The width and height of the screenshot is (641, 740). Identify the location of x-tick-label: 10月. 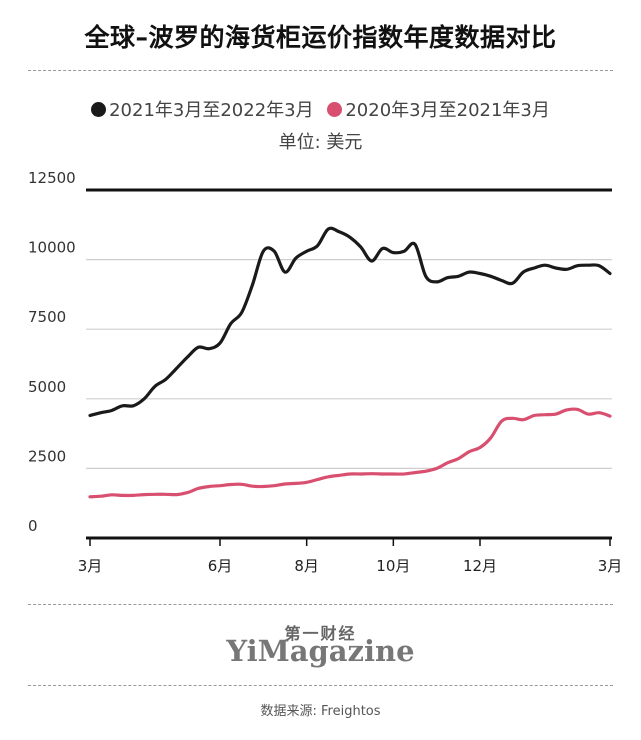
(393, 566).